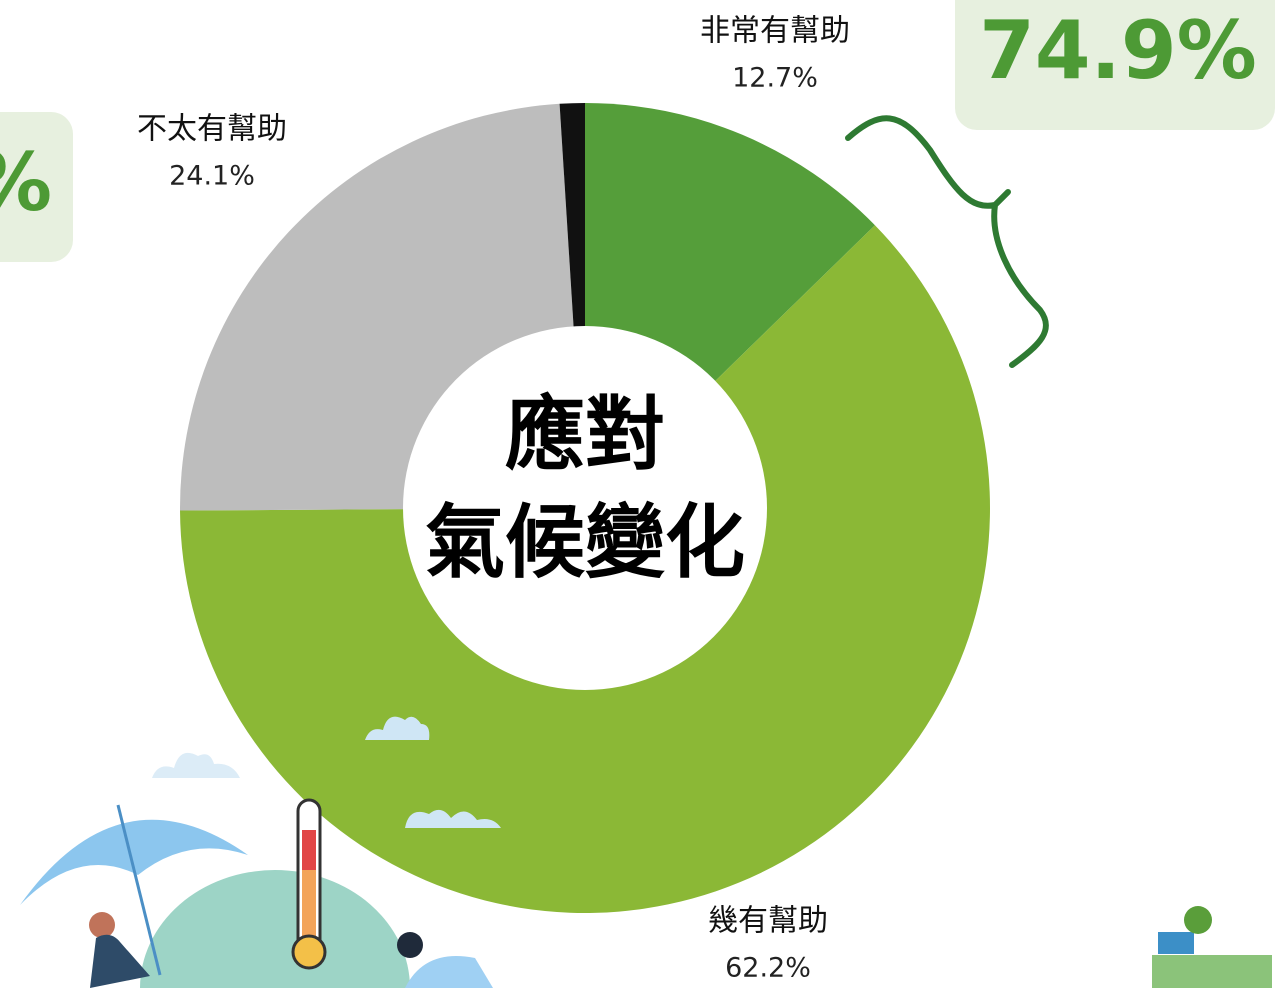 Image resolution: width=1276 pixels, height=988 pixels. I want to click on center-label: 氣候變化, so click(585, 542).